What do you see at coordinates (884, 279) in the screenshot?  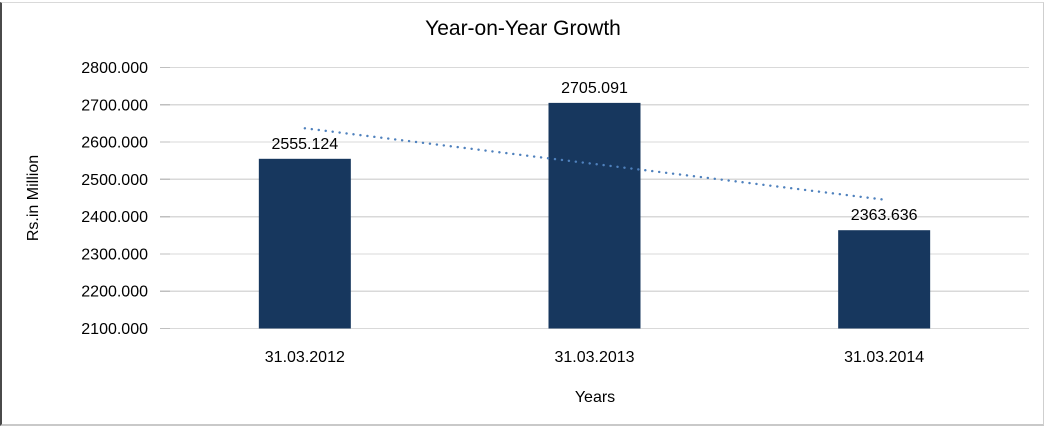 I see `bar-31.03.2014` at bounding box center [884, 279].